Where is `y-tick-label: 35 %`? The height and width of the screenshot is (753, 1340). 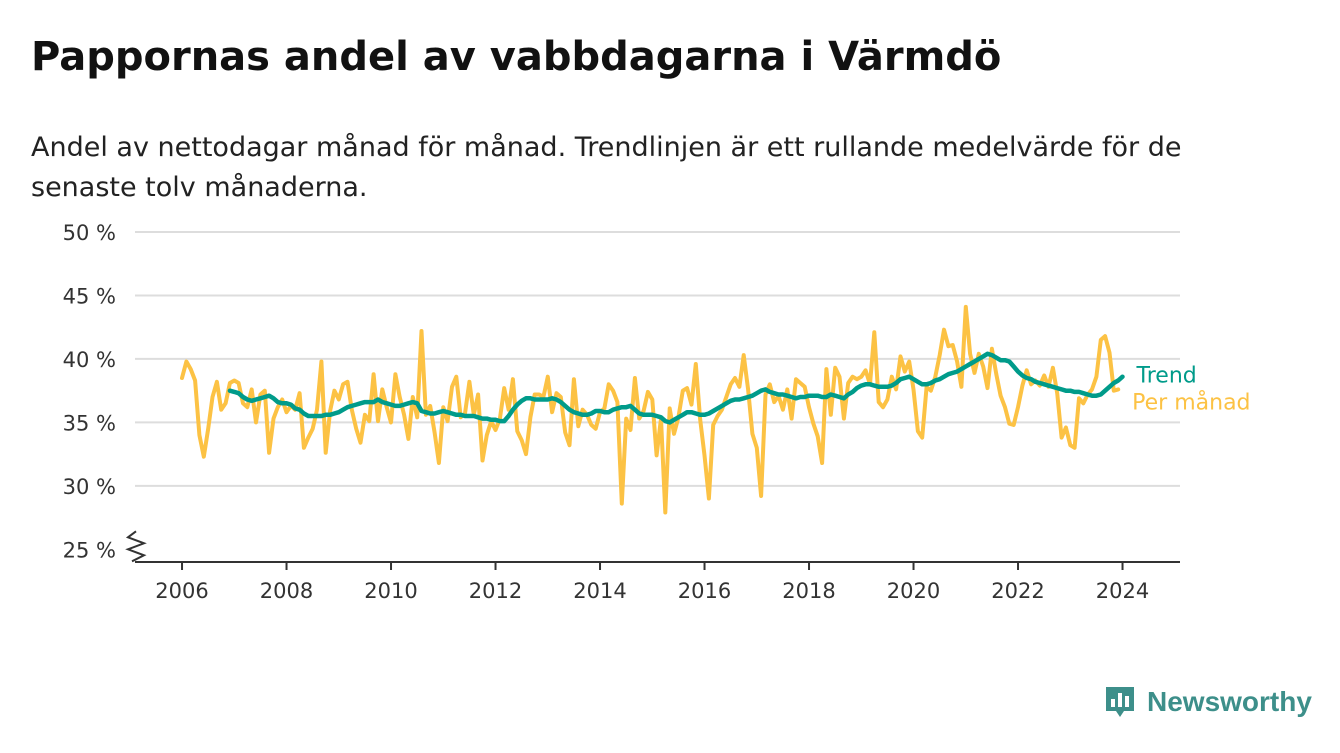 y-tick-label: 35 % is located at coordinates (89, 423).